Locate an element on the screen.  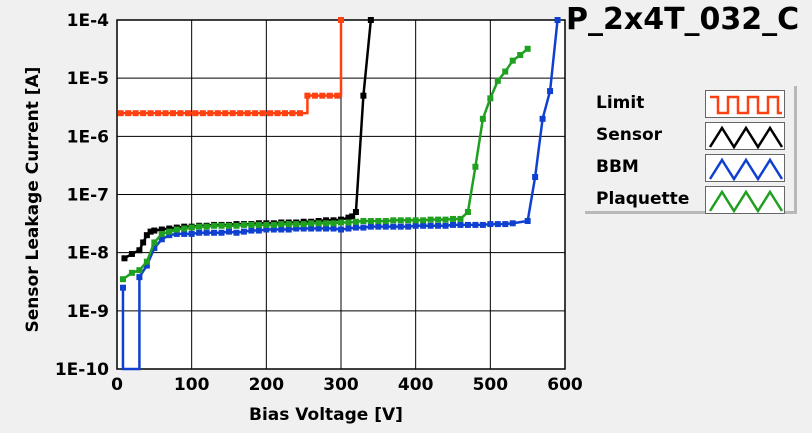
legend-swatch-bbm is located at coordinates (745, 168).